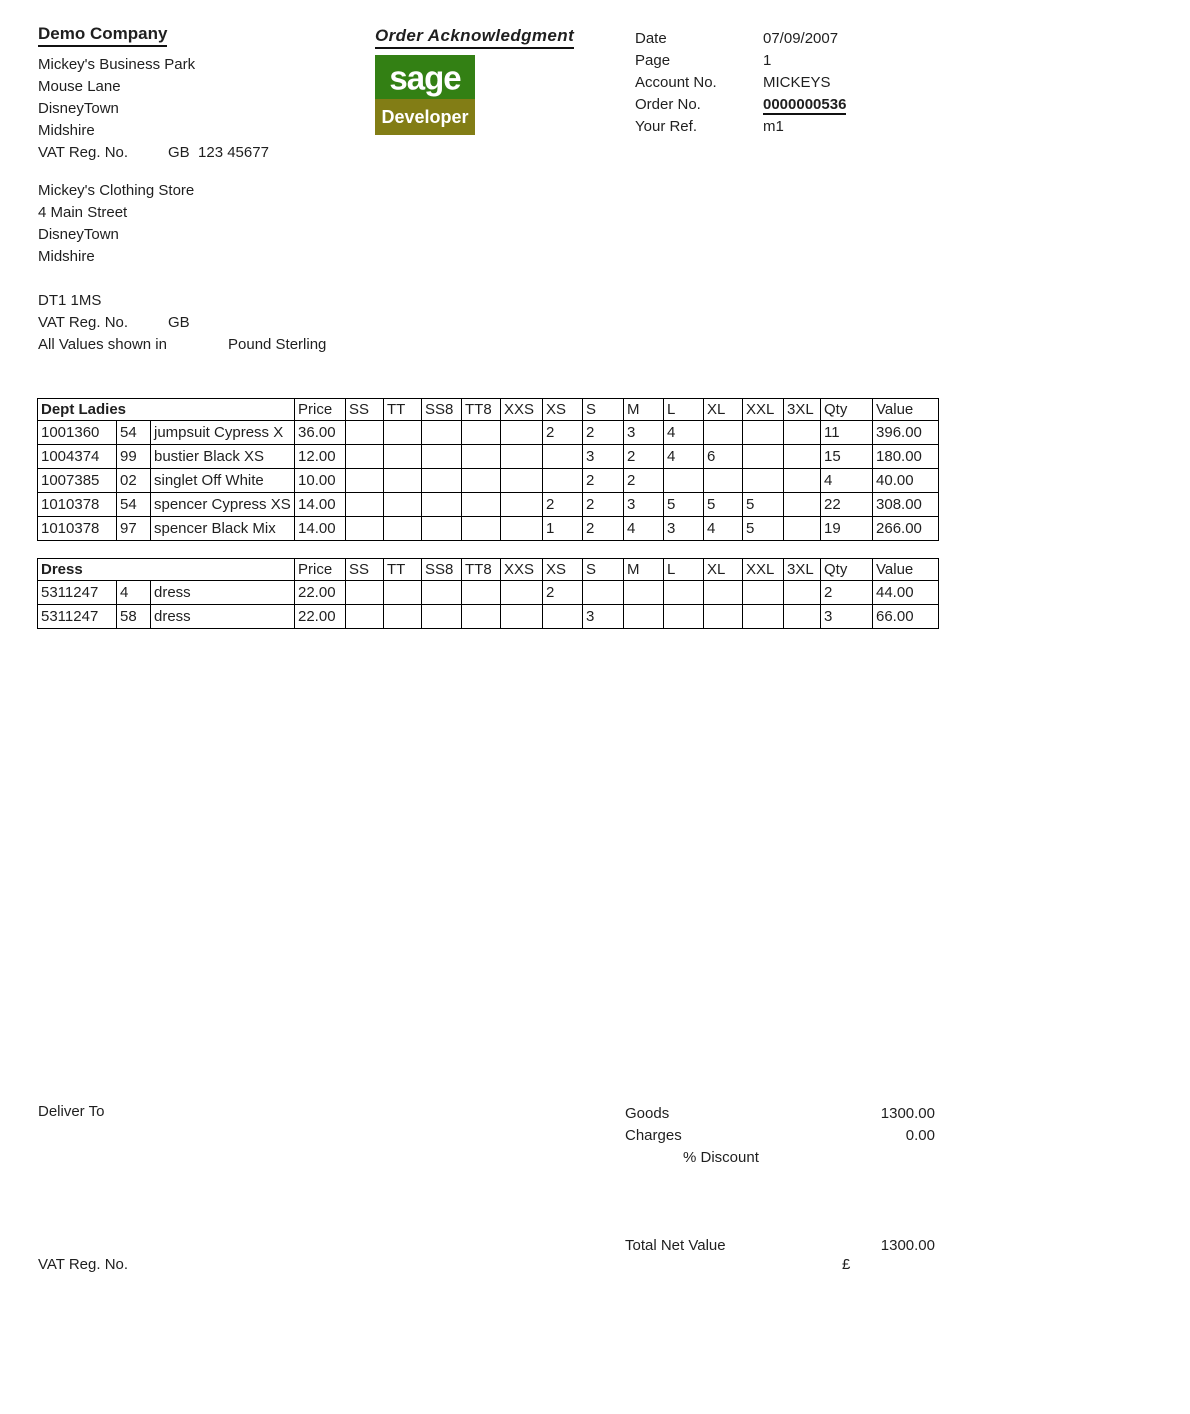 The height and width of the screenshot is (1414, 1190). What do you see at coordinates (797, 82) in the screenshot?
I see `info-value: MICKEYS` at bounding box center [797, 82].